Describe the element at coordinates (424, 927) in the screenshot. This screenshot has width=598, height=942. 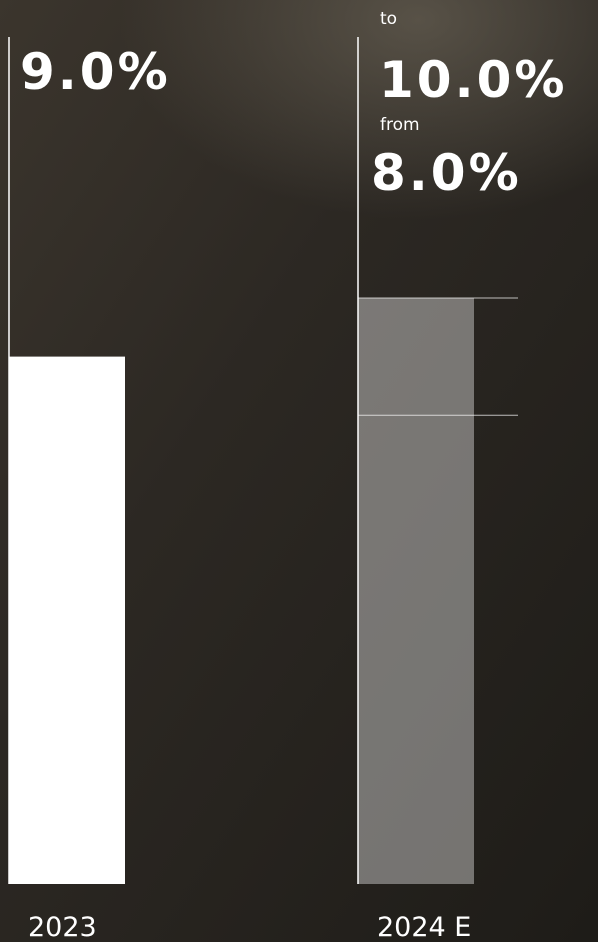
I see `category-label: 2024 E` at that location.